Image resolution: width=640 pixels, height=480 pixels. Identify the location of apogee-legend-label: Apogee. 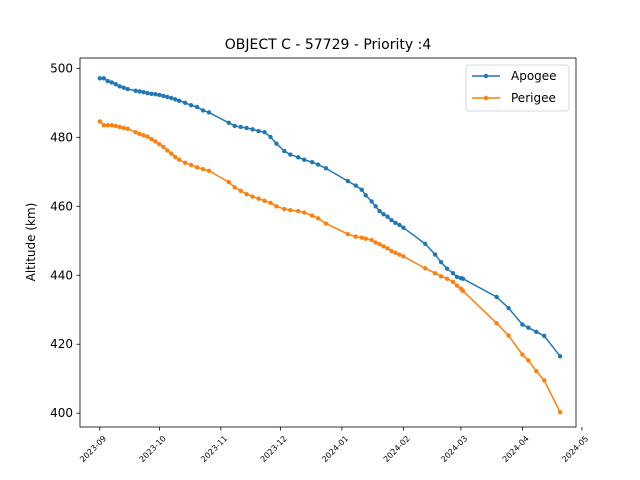
(534, 76).